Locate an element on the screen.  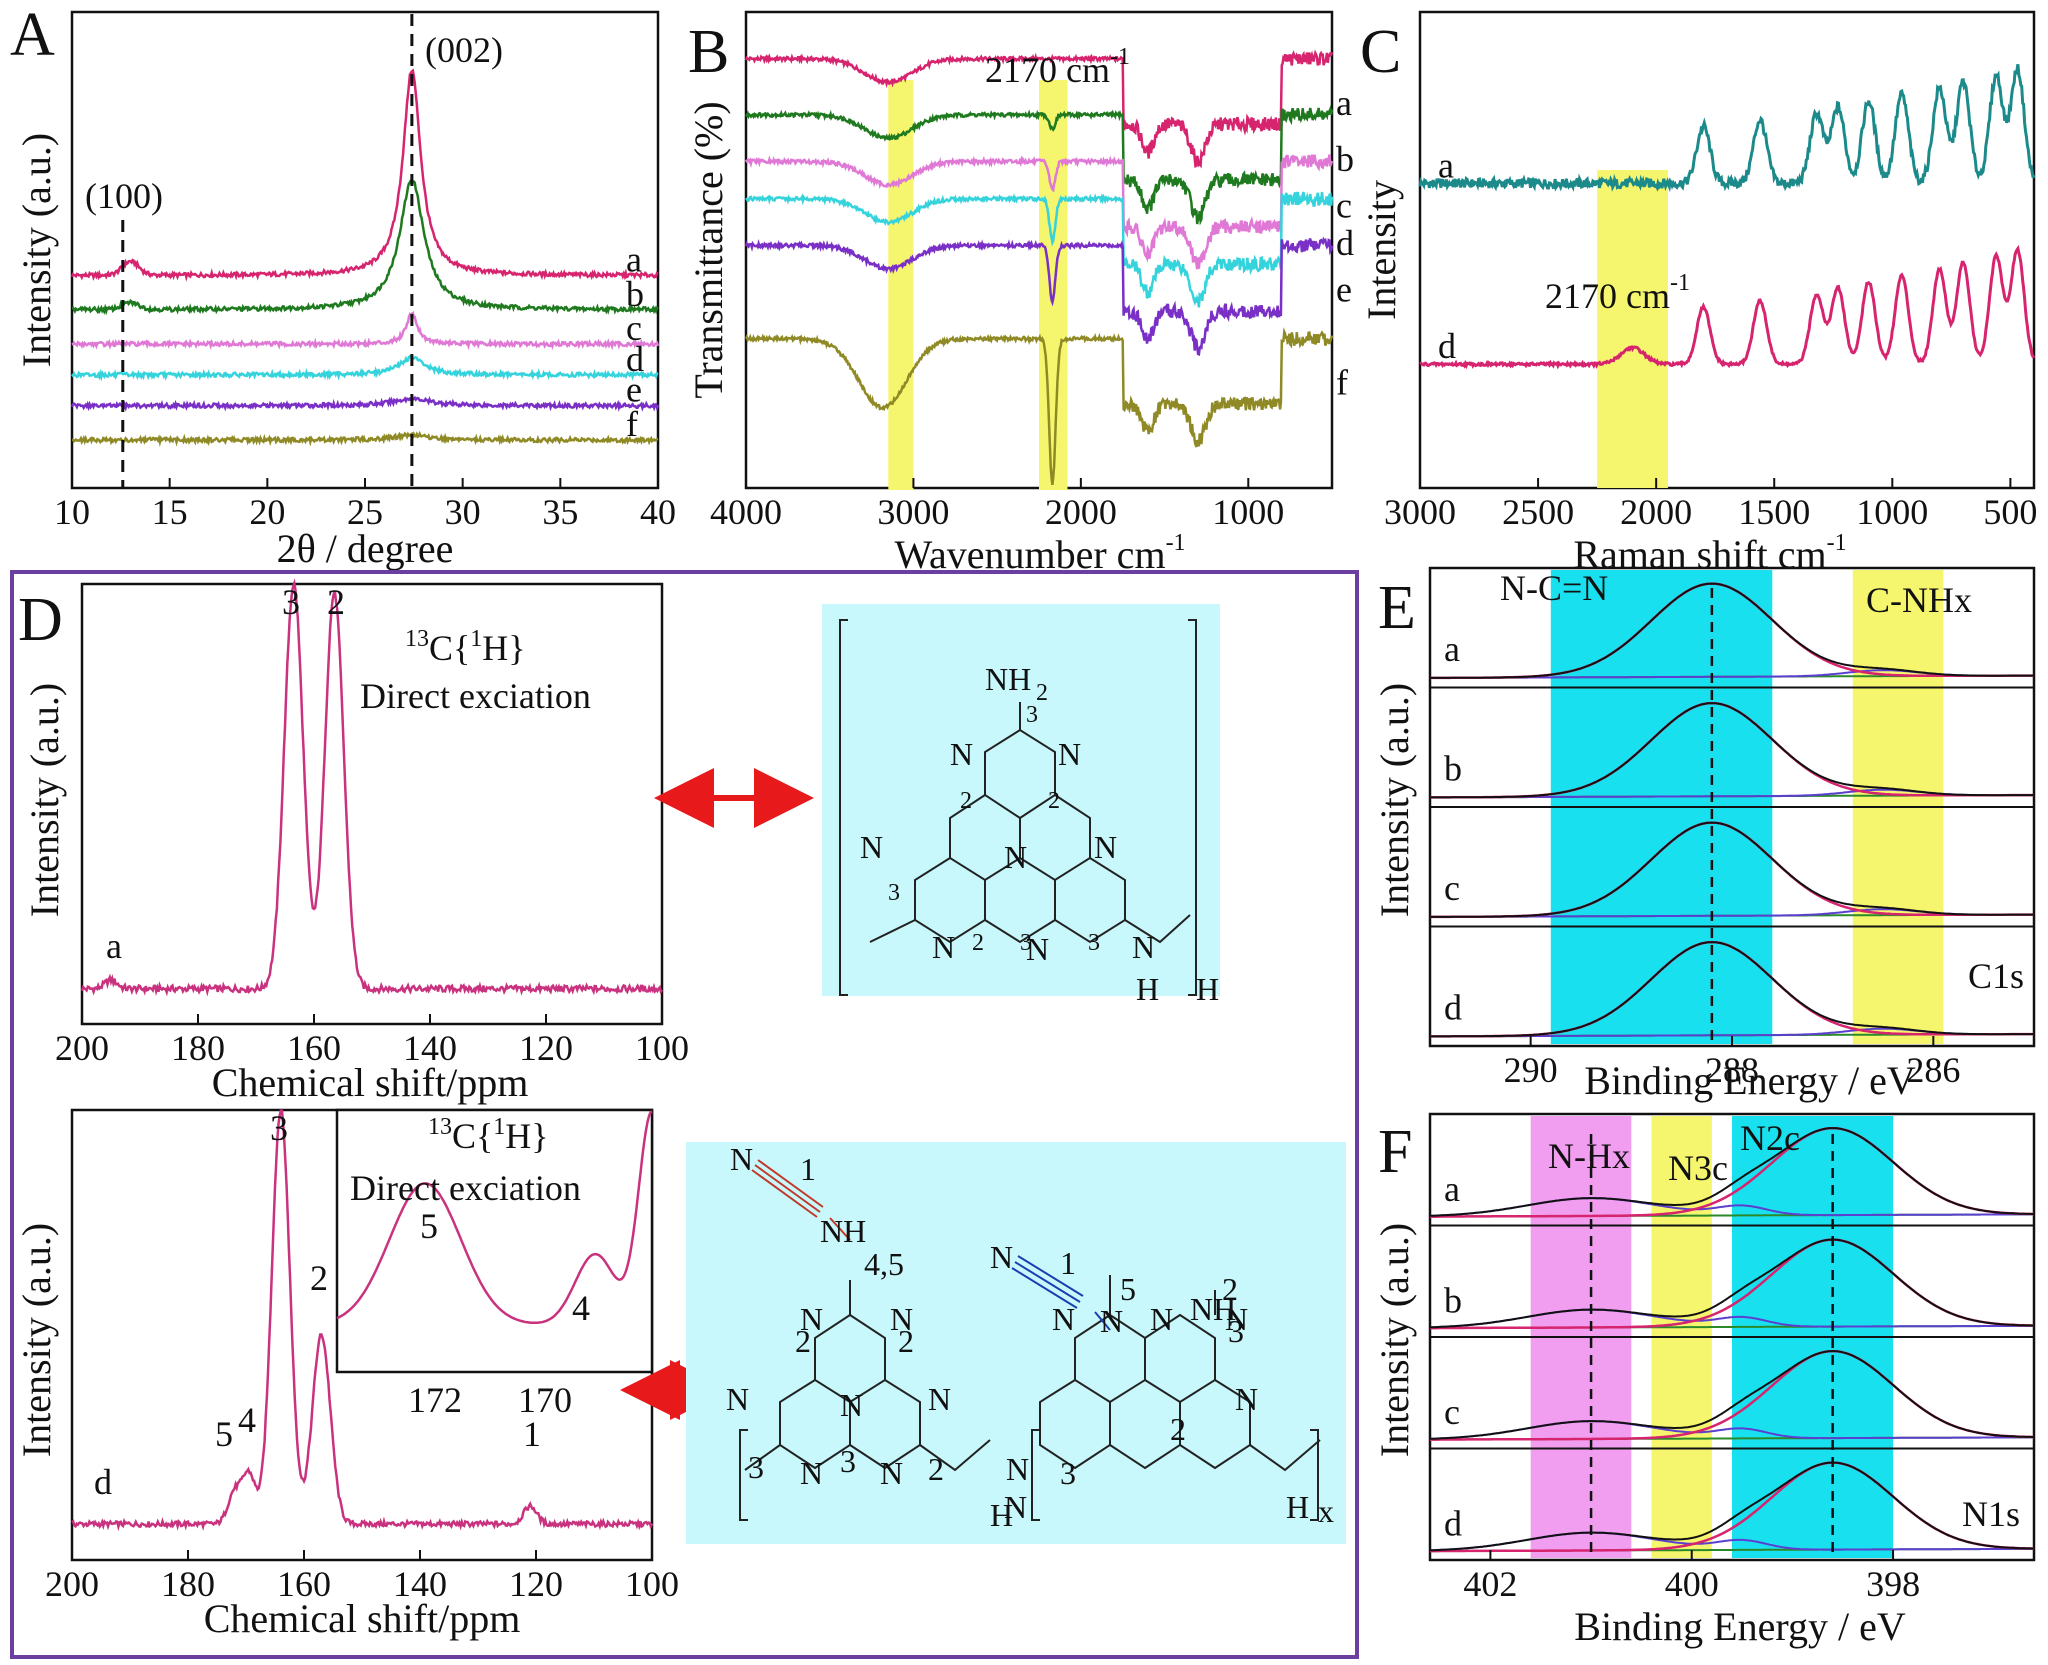
panel-f-band-label-n3c: N3c is located at coordinates (1698, 1168).